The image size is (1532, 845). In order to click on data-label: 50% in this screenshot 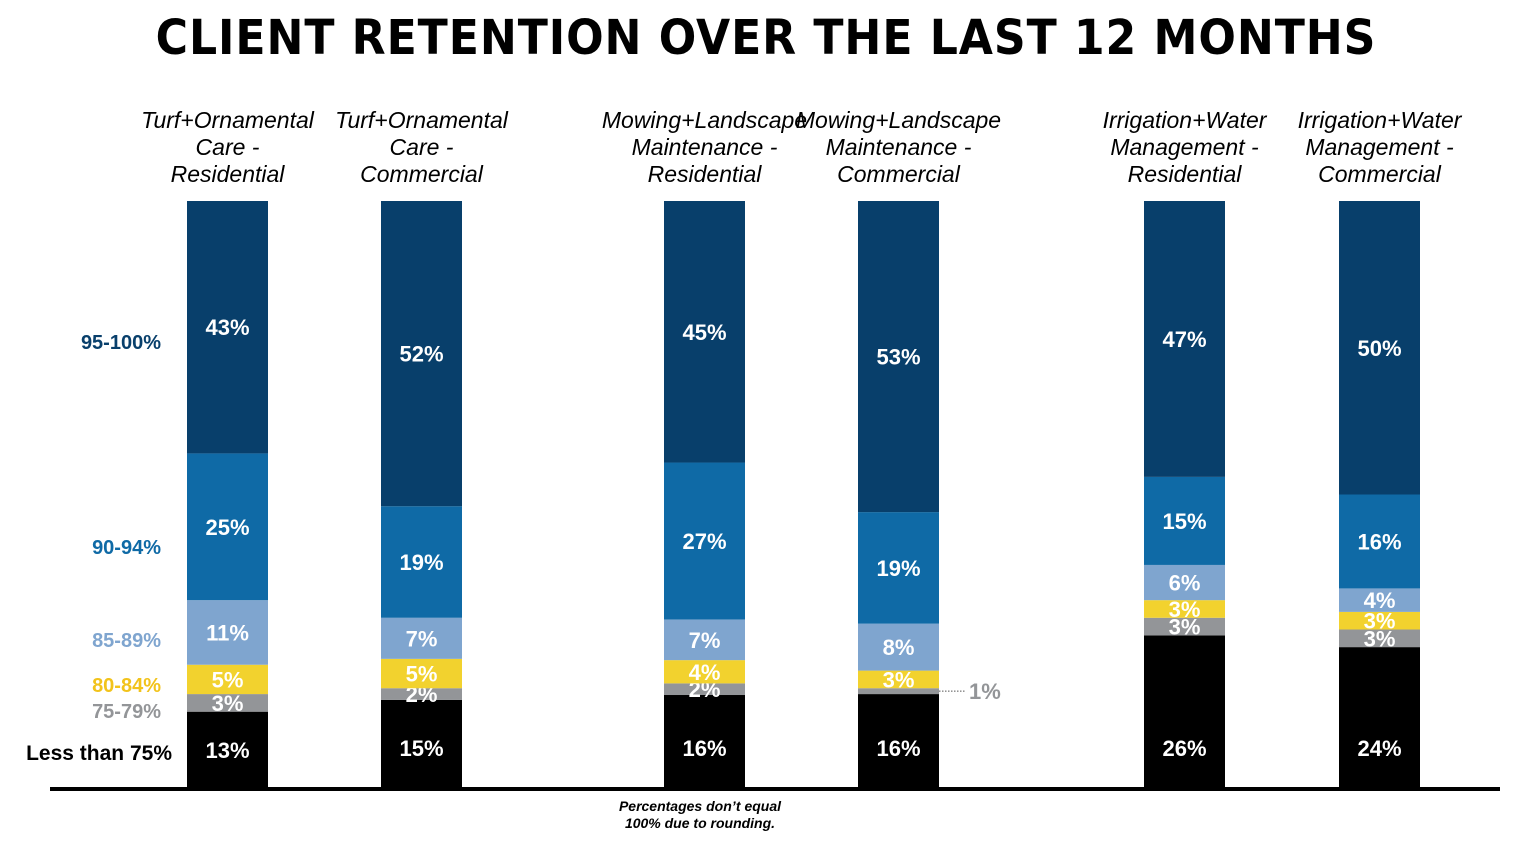, I will do `click(1379, 348)`.